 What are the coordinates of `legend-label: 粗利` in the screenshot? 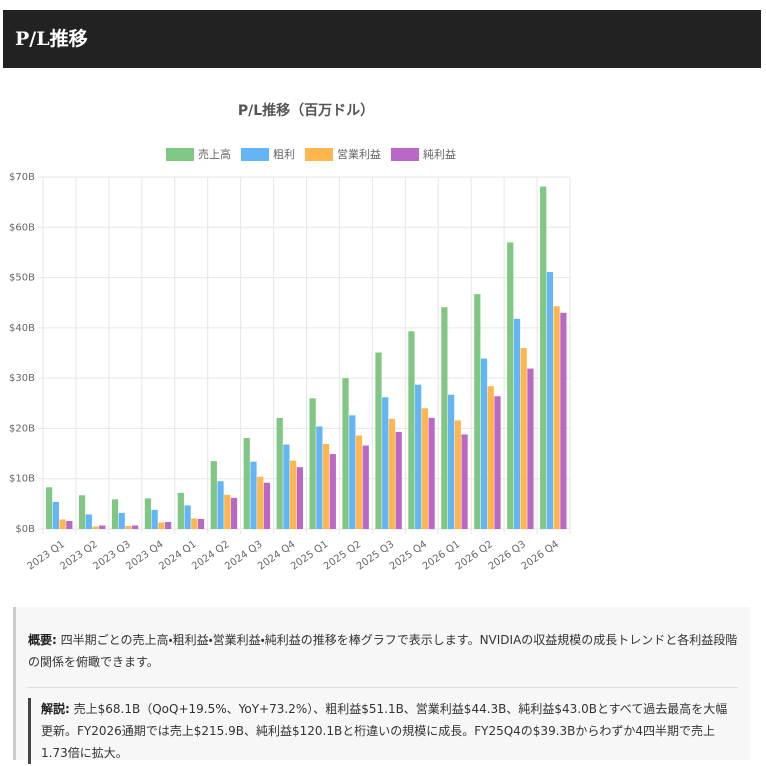 It's located at (284, 154).